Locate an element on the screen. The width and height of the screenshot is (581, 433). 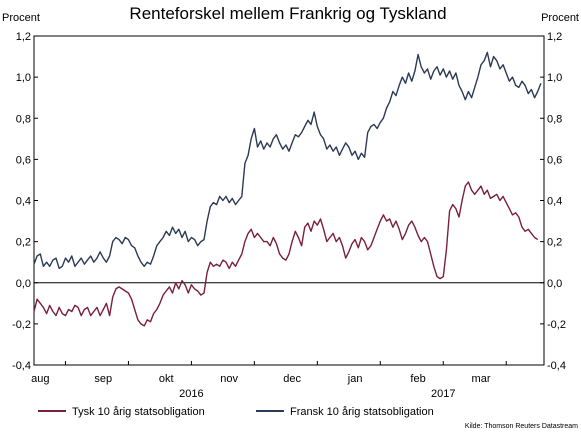
x-tick-label: nov is located at coordinates (229, 379).